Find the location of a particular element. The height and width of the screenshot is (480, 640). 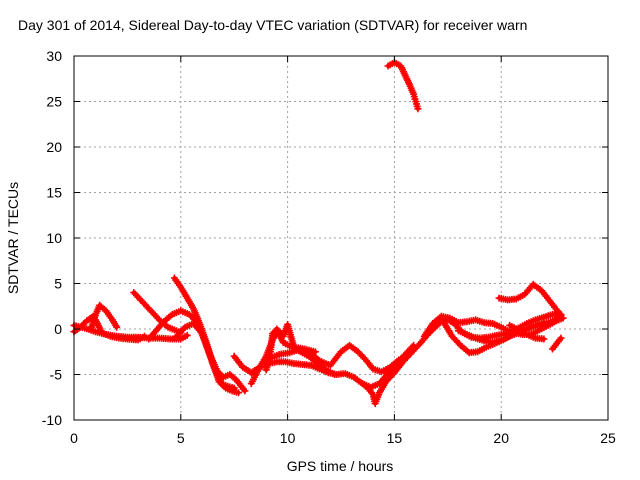

y-tick-label: 30 is located at coordinates (54, 56).